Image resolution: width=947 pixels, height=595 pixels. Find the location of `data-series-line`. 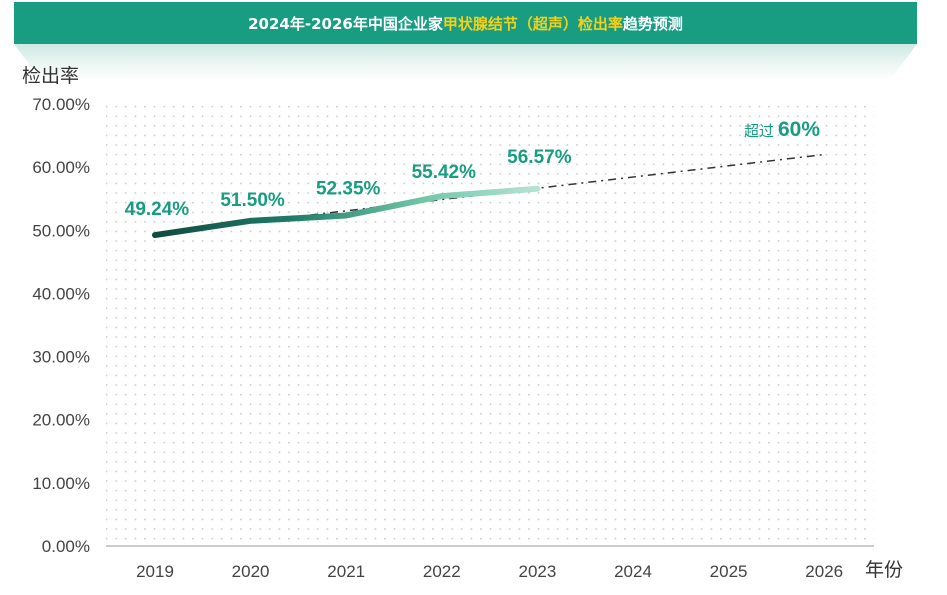

data-series-line is located at coordinates (346, 212).